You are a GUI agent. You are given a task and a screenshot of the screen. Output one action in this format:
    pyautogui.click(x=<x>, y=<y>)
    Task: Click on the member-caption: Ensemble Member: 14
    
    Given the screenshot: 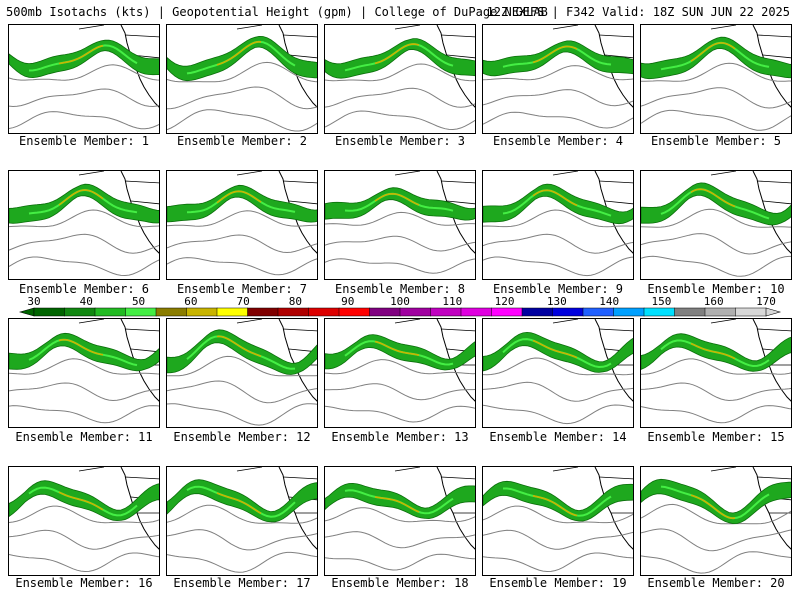 What is the action you would take?
    pyautogui.click(x=558, y=437)
    